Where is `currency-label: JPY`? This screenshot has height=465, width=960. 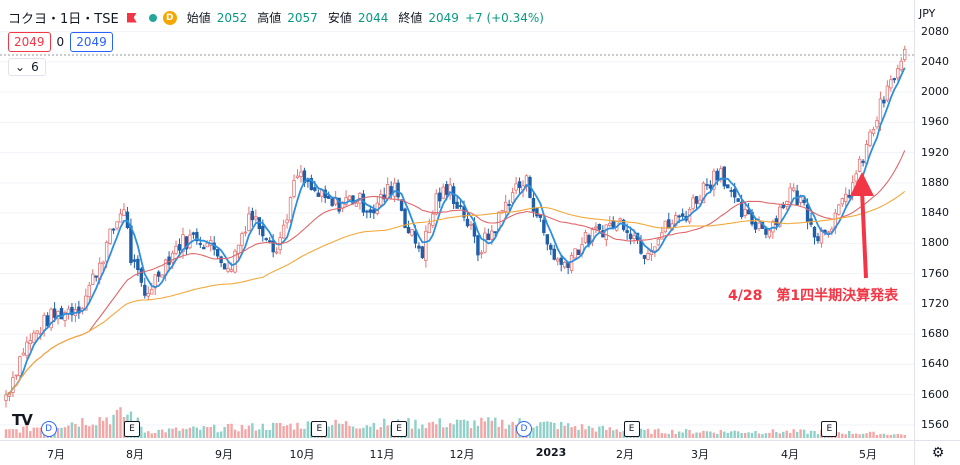
currency-label: JPY is located at coordinates (927, 13).